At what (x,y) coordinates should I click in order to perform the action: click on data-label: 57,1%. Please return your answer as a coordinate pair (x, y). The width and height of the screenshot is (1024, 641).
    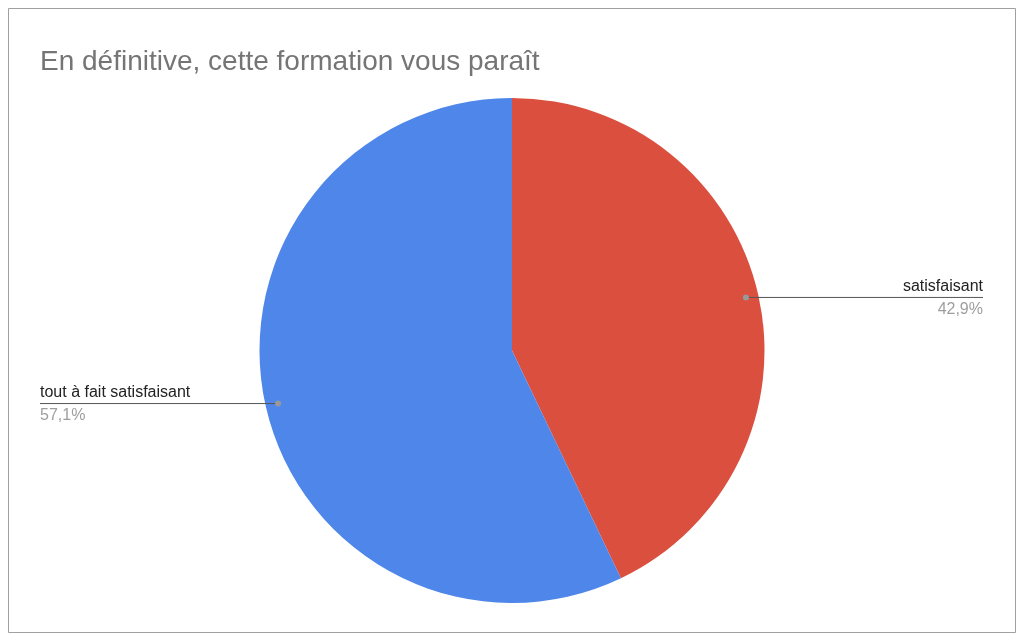
    Looking at the image, I should click on (63, 414).